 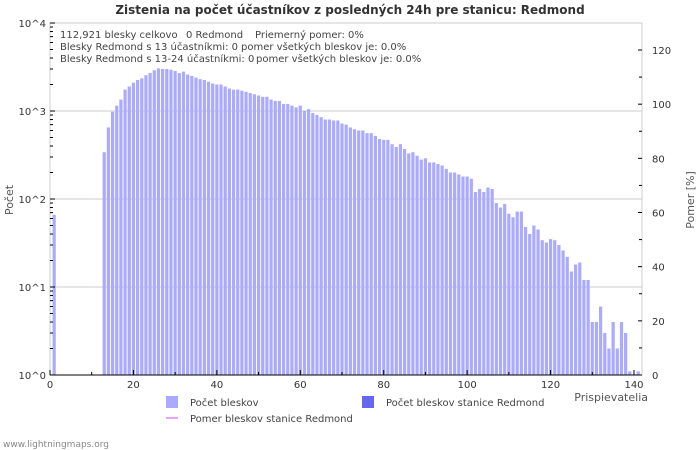 I want to click on x-tick-label: 20, so click(x=133, y=385).